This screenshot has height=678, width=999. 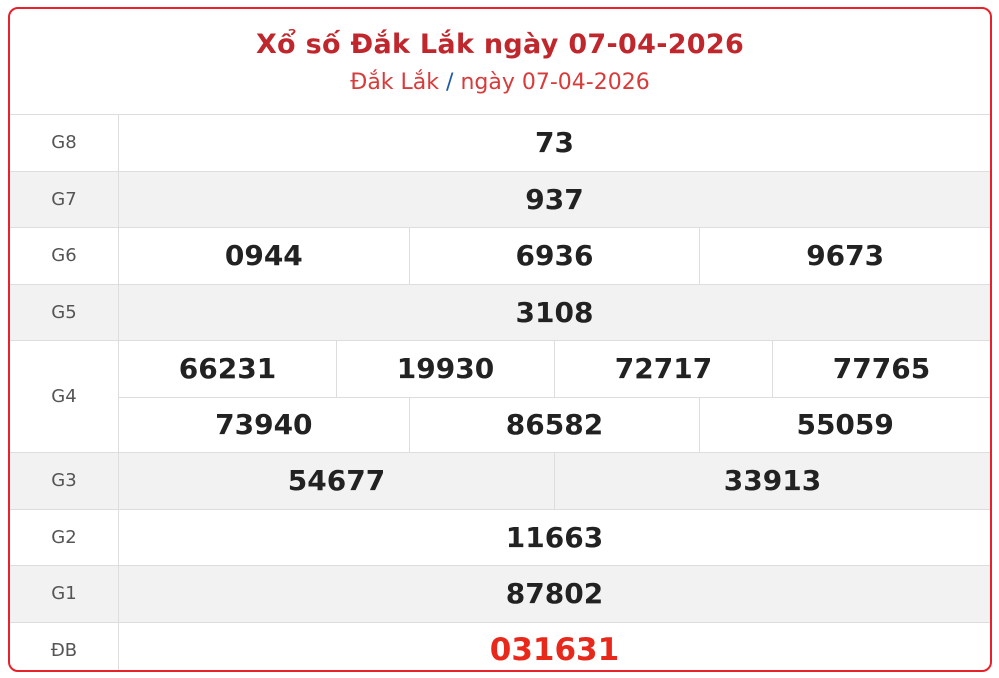 I want to click on prize-number: 3108, so click(x=554, y=312).